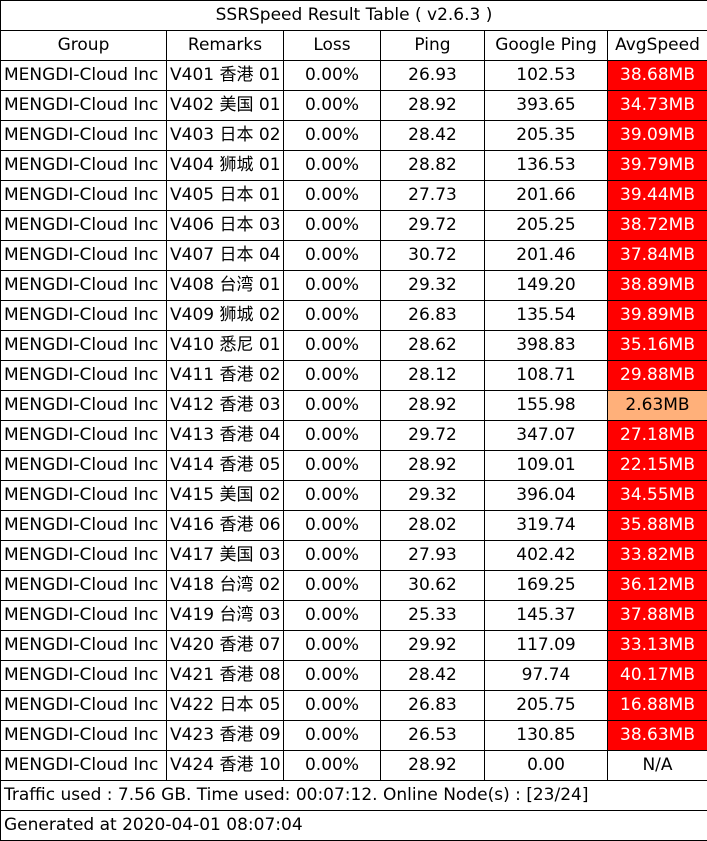  What do you see at coordinates (433, 256) in the screenshot?
I see `cell-ping: 30.72` at bounding box center [433, 256].